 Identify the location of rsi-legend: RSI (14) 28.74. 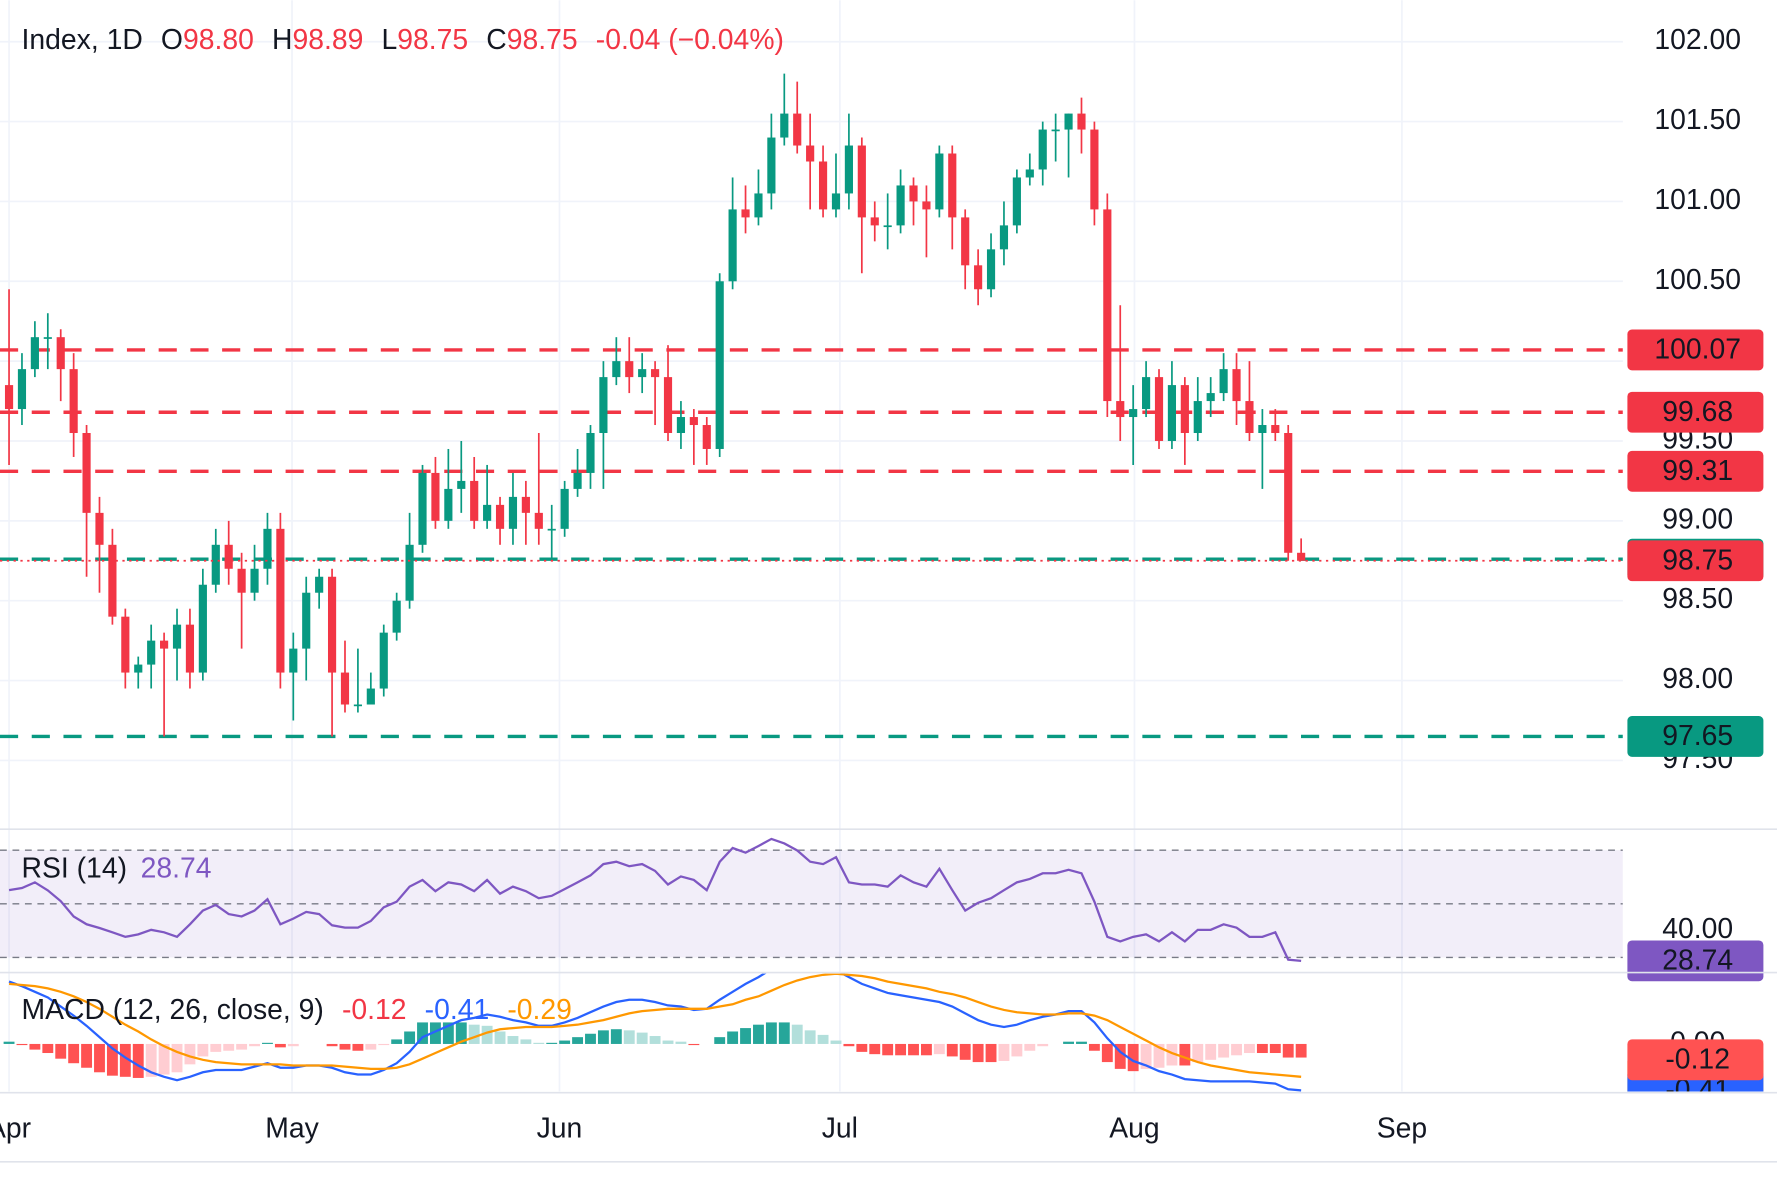
(117, 869).